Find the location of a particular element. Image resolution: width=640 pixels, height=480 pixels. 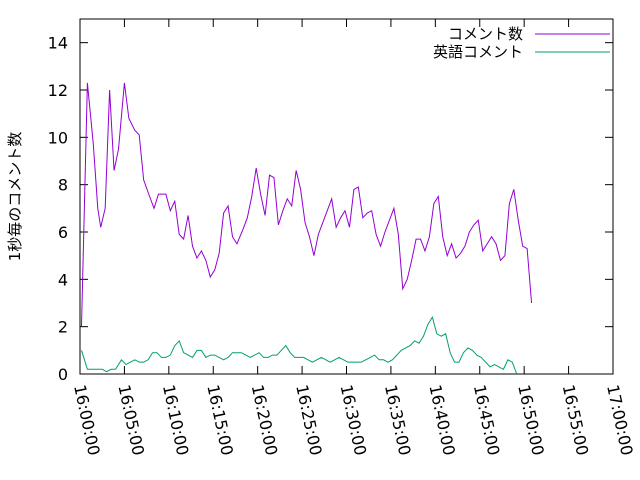

y-axis-label: 1秒毎のコメント数 is located at coordinates (15, 197).